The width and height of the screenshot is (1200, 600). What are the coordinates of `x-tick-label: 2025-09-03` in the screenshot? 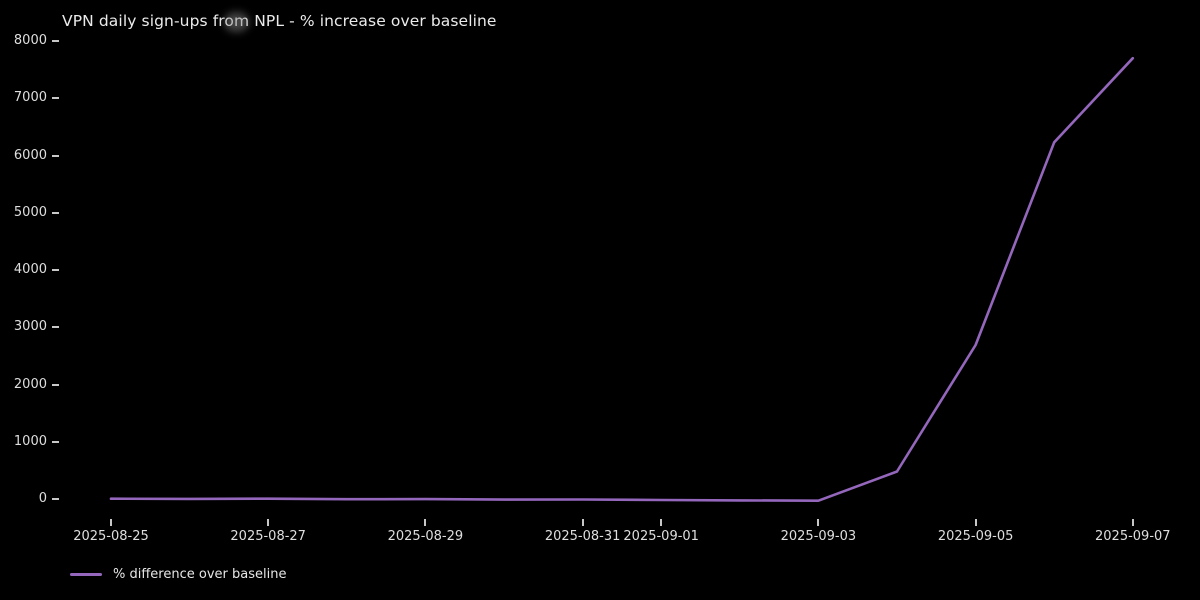 It's located at (818, 536).